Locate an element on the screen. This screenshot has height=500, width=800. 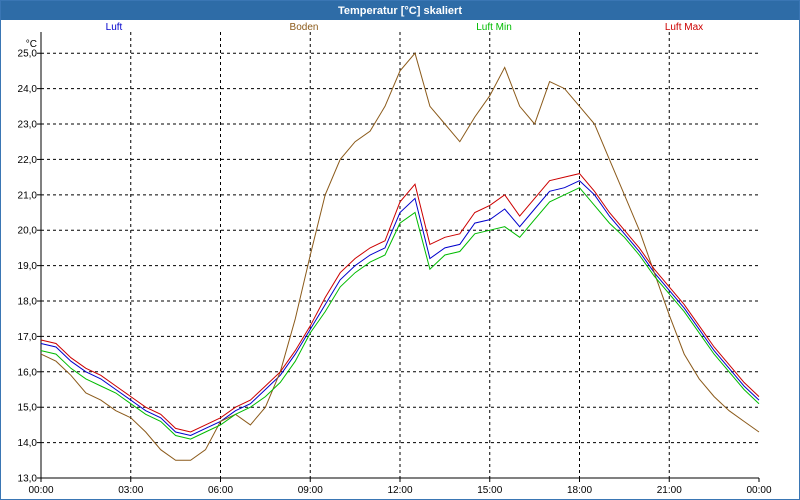
legend-entry-boden: Boden is located at coordinates (304, 27).